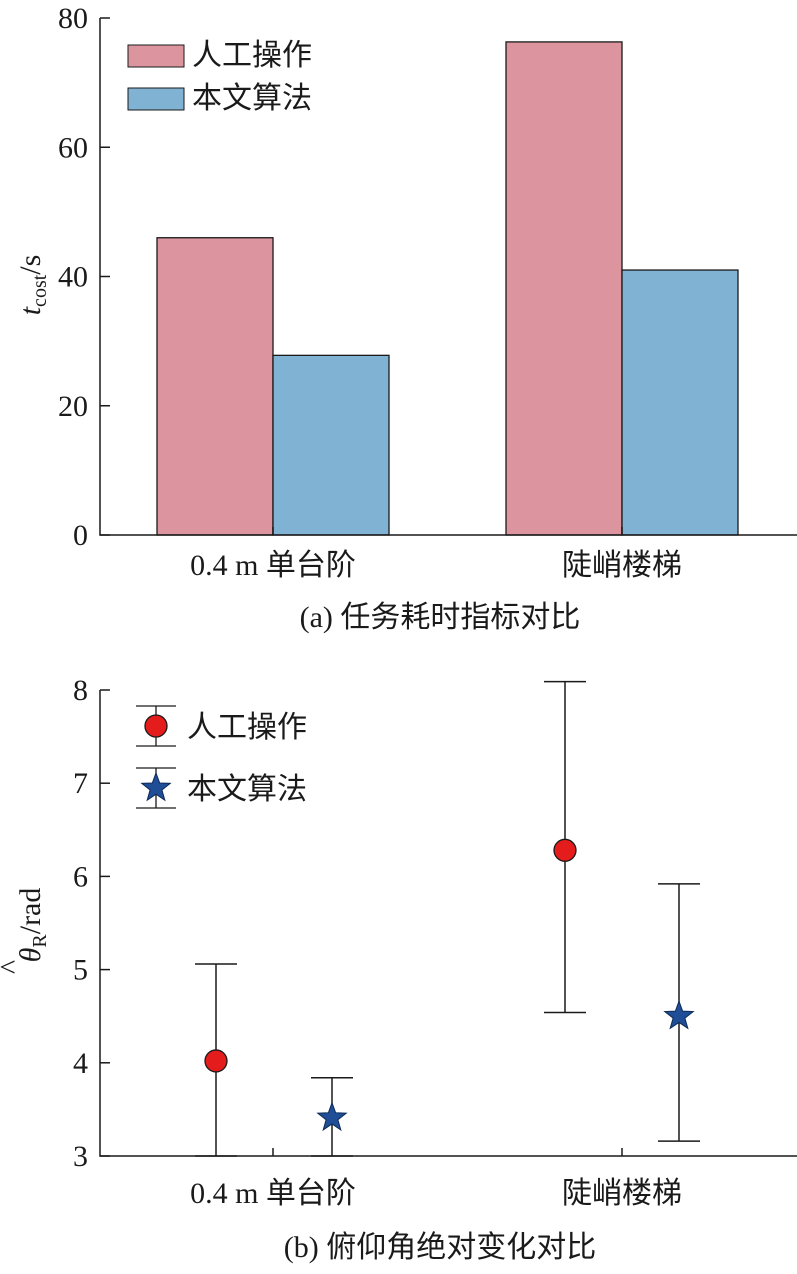 The image size is (797, 1274). What do you see at coordinates (80, 970) in the screenshot?
I see `y-tick-label: 5` at bounding box center [80, 970].